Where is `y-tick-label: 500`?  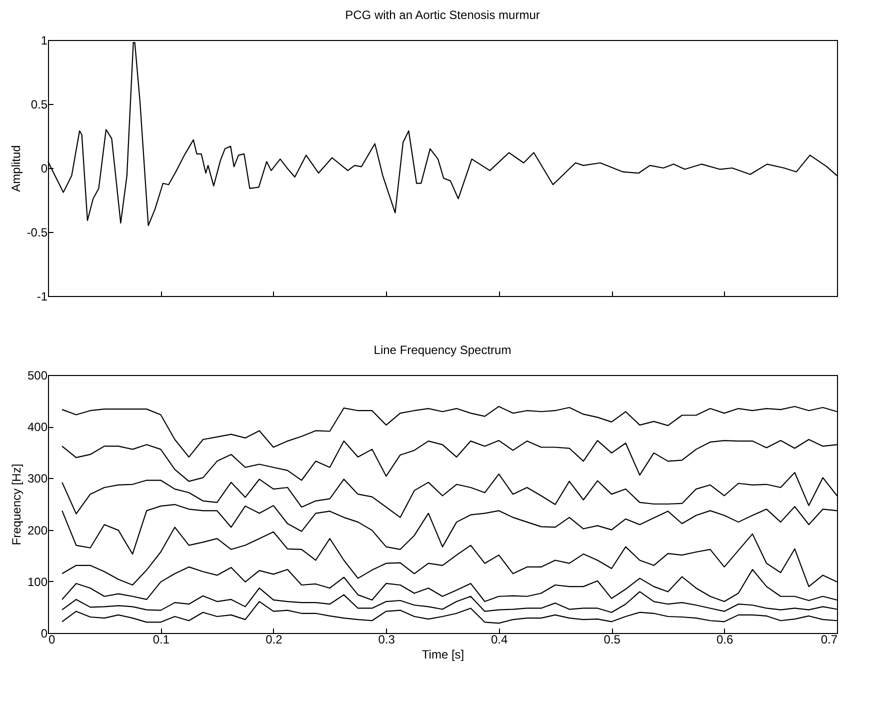
y-tick-label: 500 is located at coordinates (37, 375).